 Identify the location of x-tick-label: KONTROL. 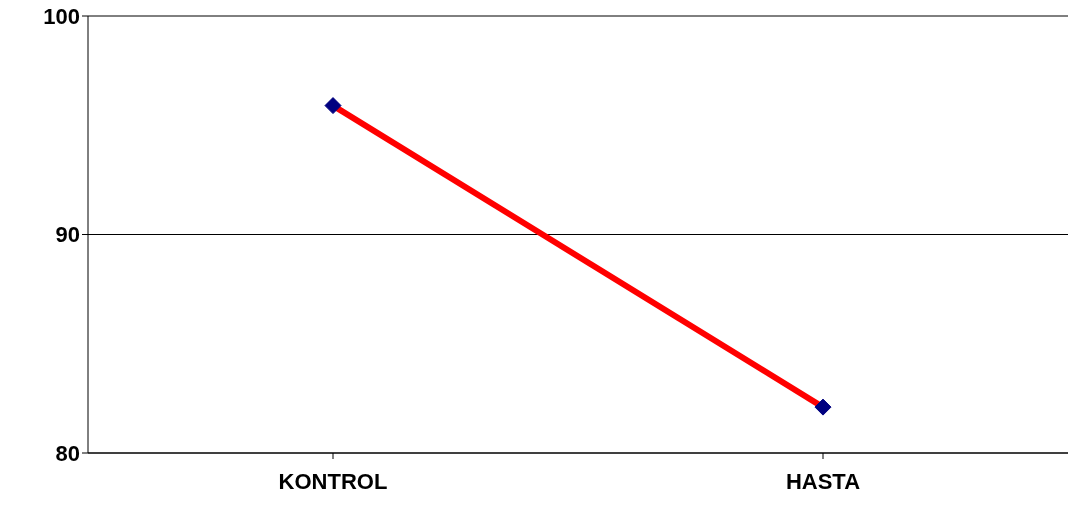
(333, 481).